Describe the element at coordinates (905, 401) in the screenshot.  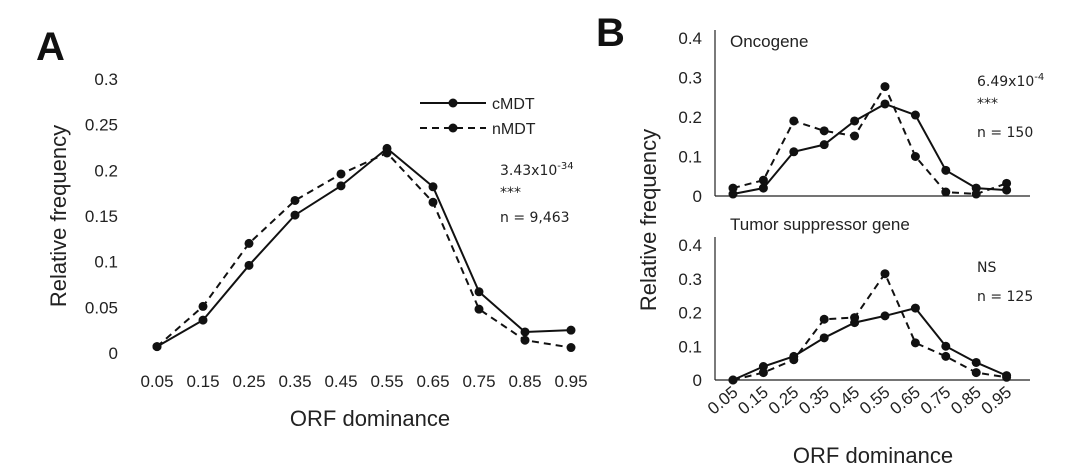
I see `panel-b-bottom-x-tick: 0.65` at that location.